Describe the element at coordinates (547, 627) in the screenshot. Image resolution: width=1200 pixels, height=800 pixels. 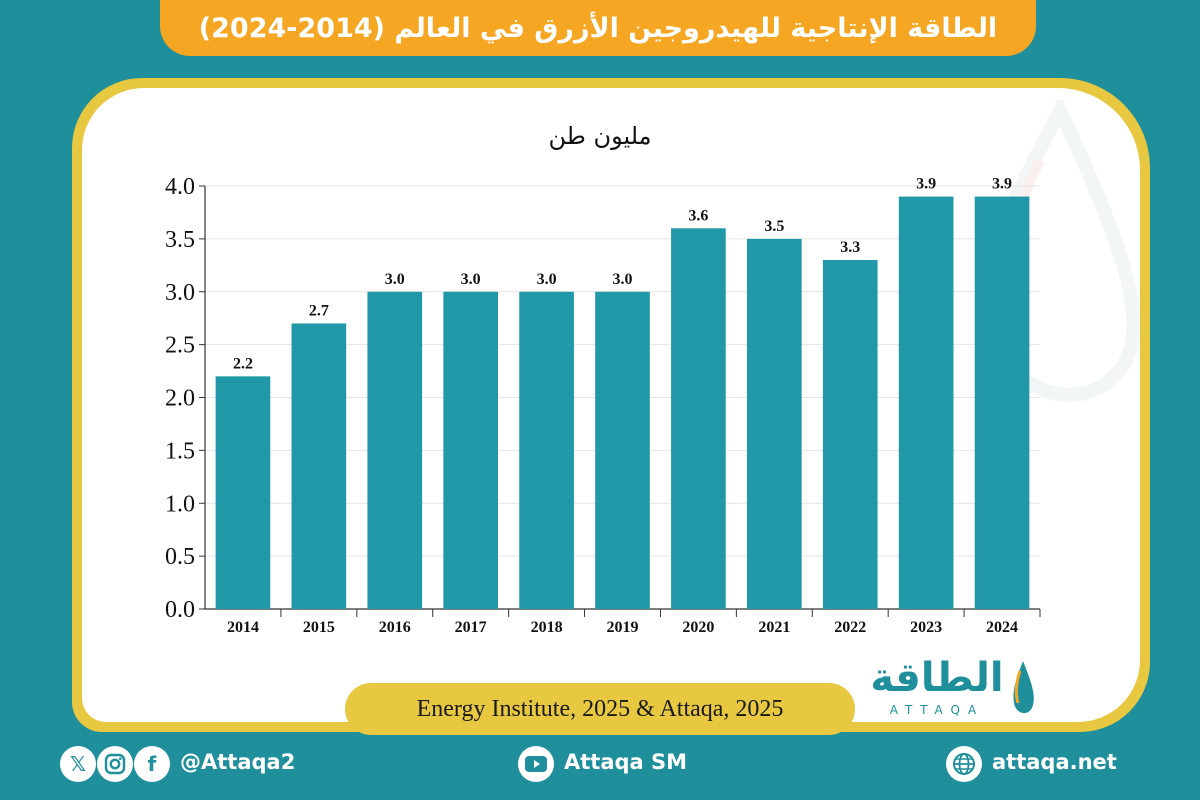
I see `x-tick-label: 2018` at that location.